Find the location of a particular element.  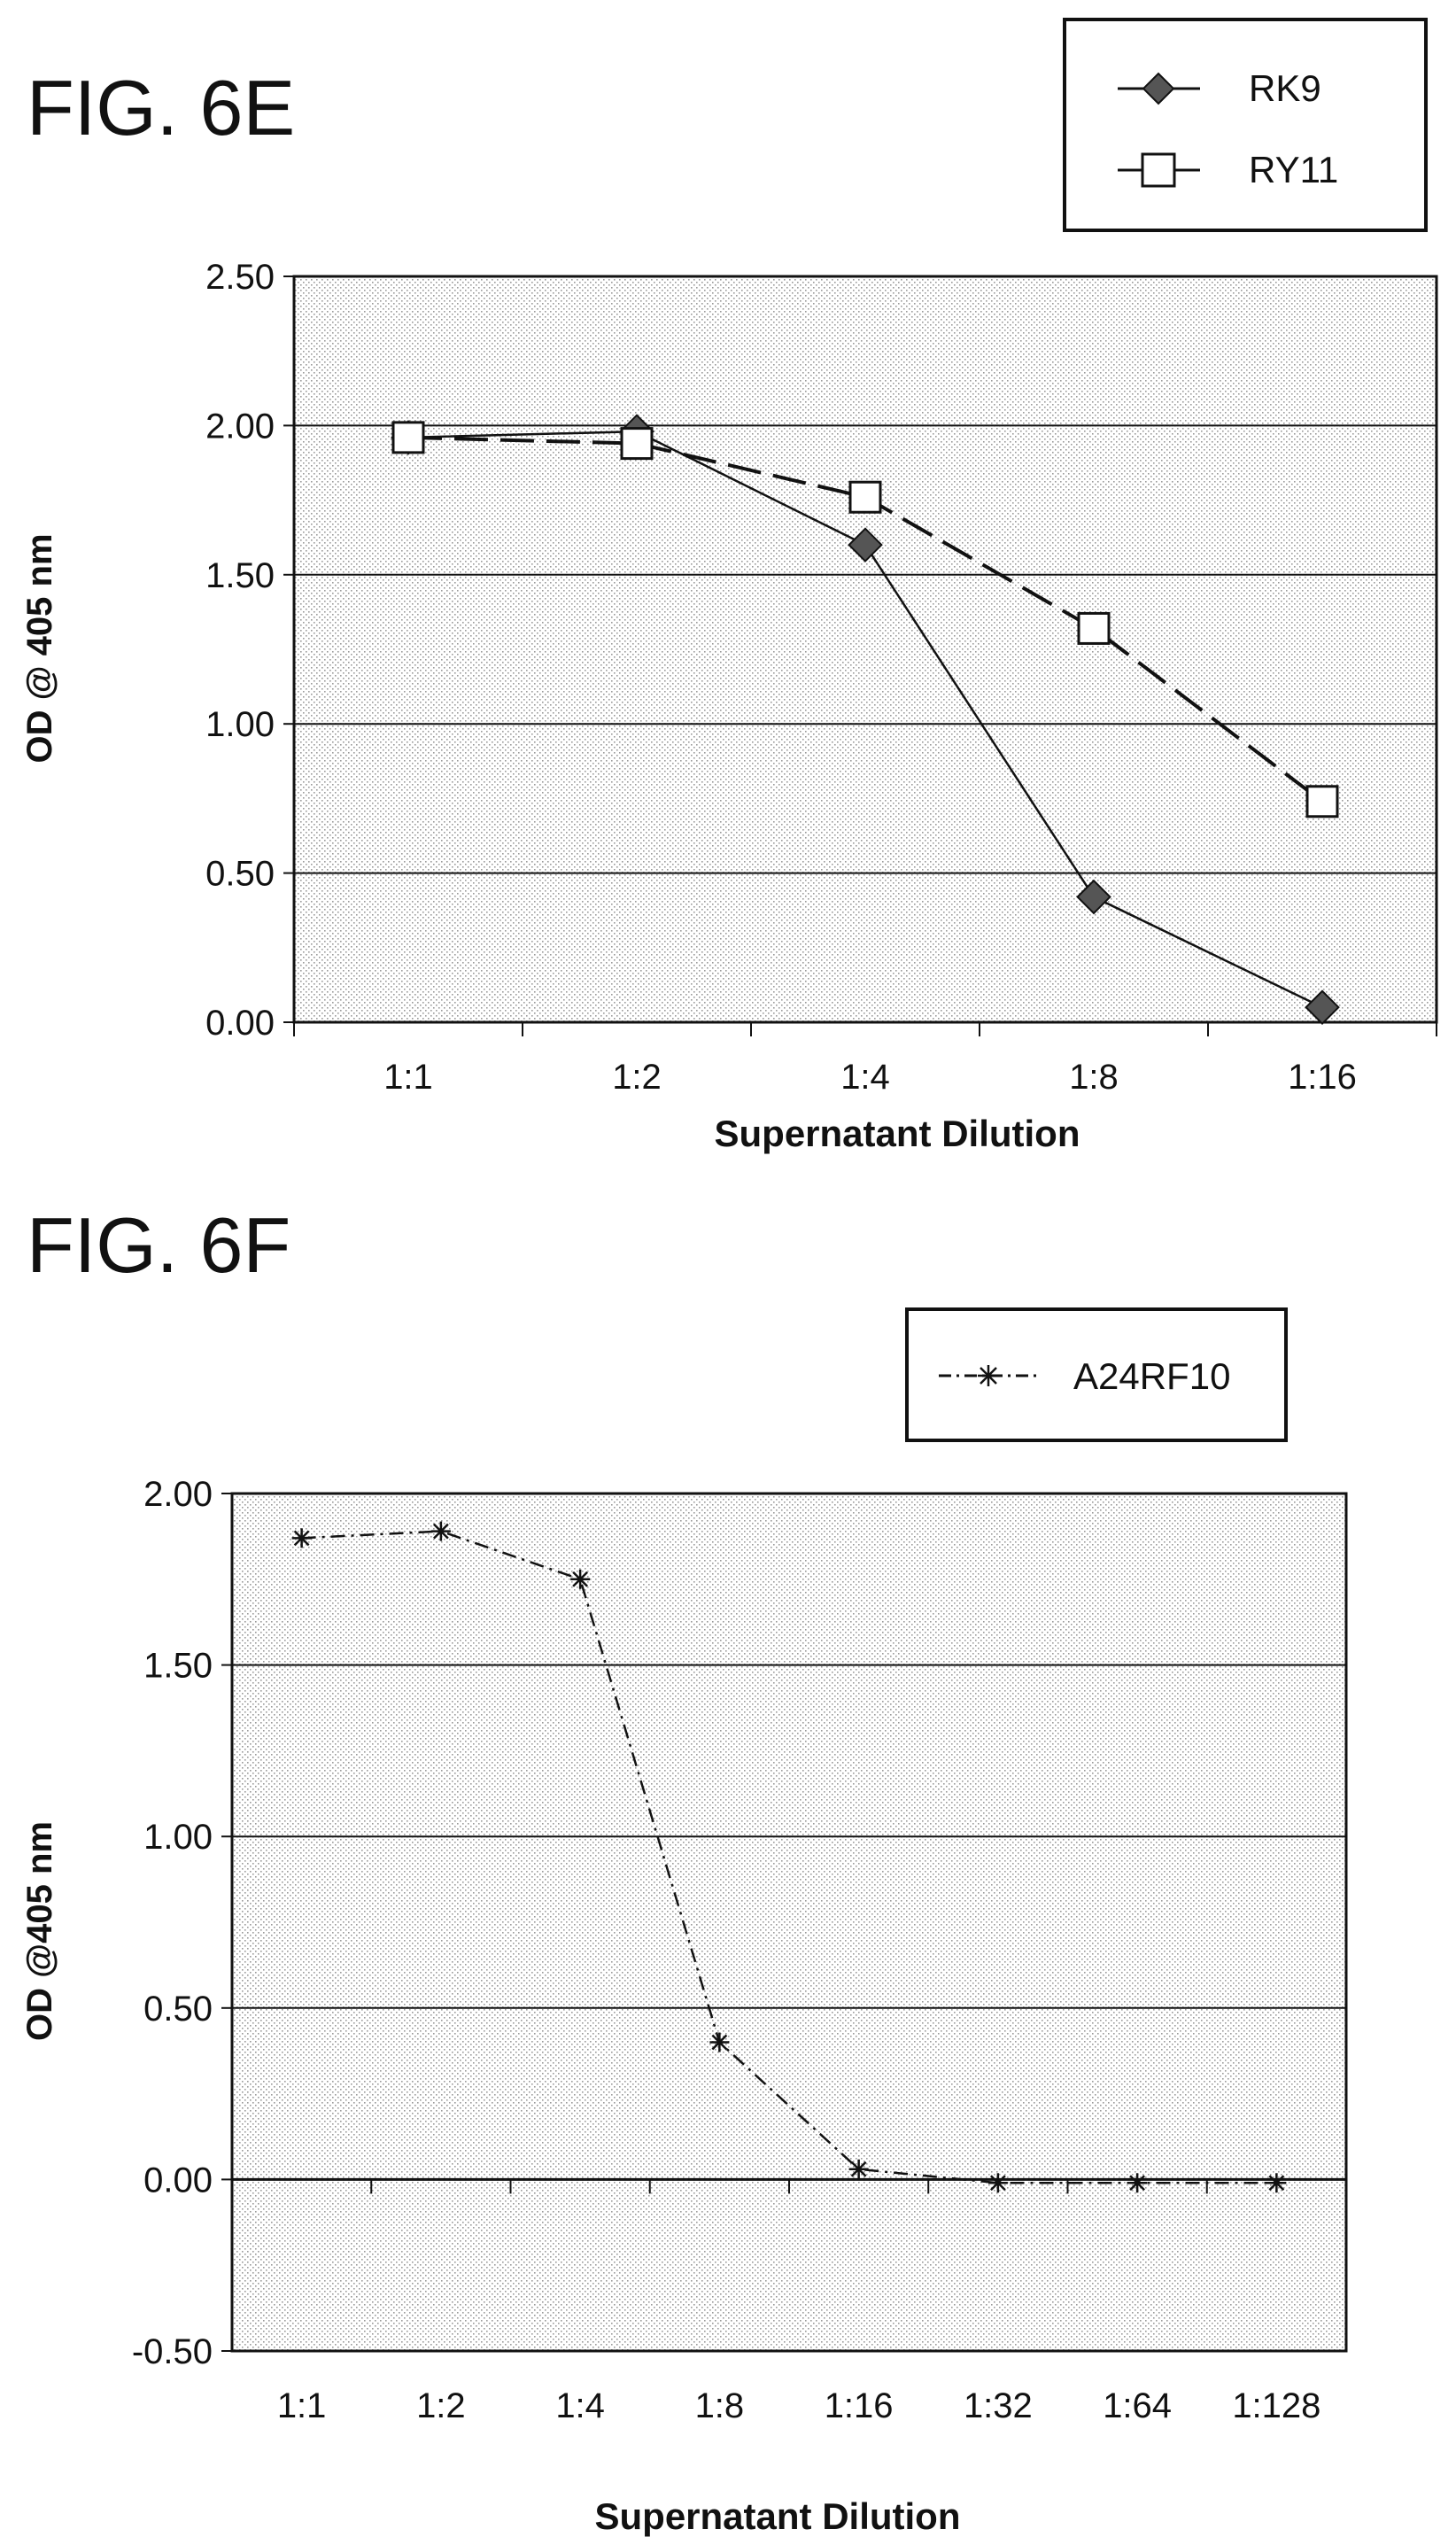

legend-marker-a24rf10 is located at coordinates (989, 1375).